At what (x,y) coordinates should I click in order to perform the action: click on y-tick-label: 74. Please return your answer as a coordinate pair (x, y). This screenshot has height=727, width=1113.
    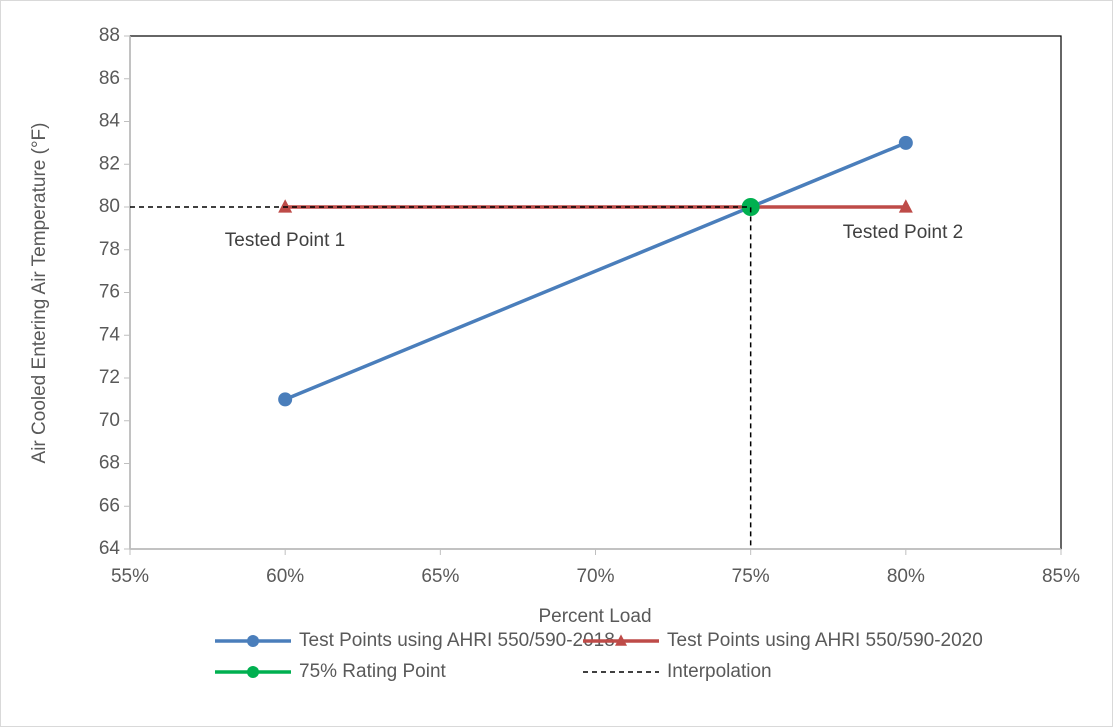
    Looking at the image, I should click on (110, 334).